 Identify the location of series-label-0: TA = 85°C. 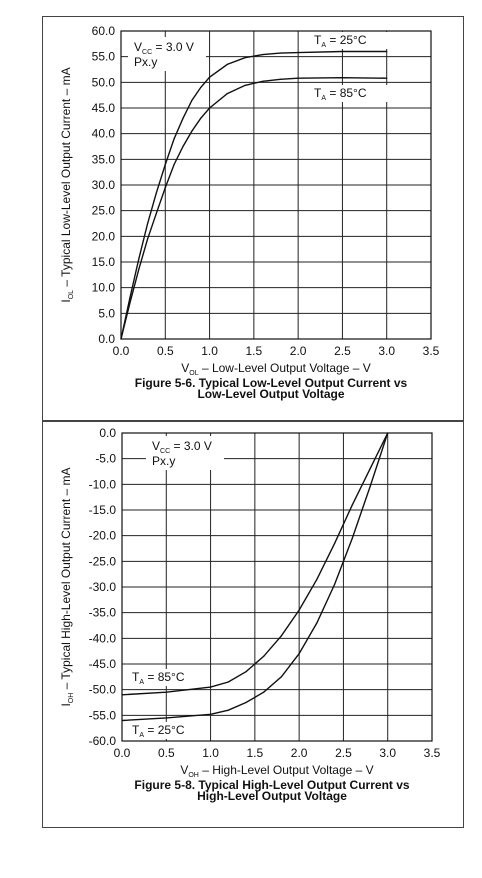
(158, 678).